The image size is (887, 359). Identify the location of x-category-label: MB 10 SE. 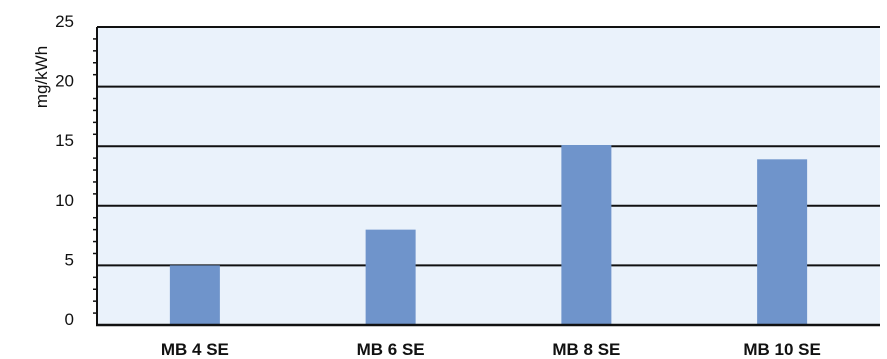
(781, 349).